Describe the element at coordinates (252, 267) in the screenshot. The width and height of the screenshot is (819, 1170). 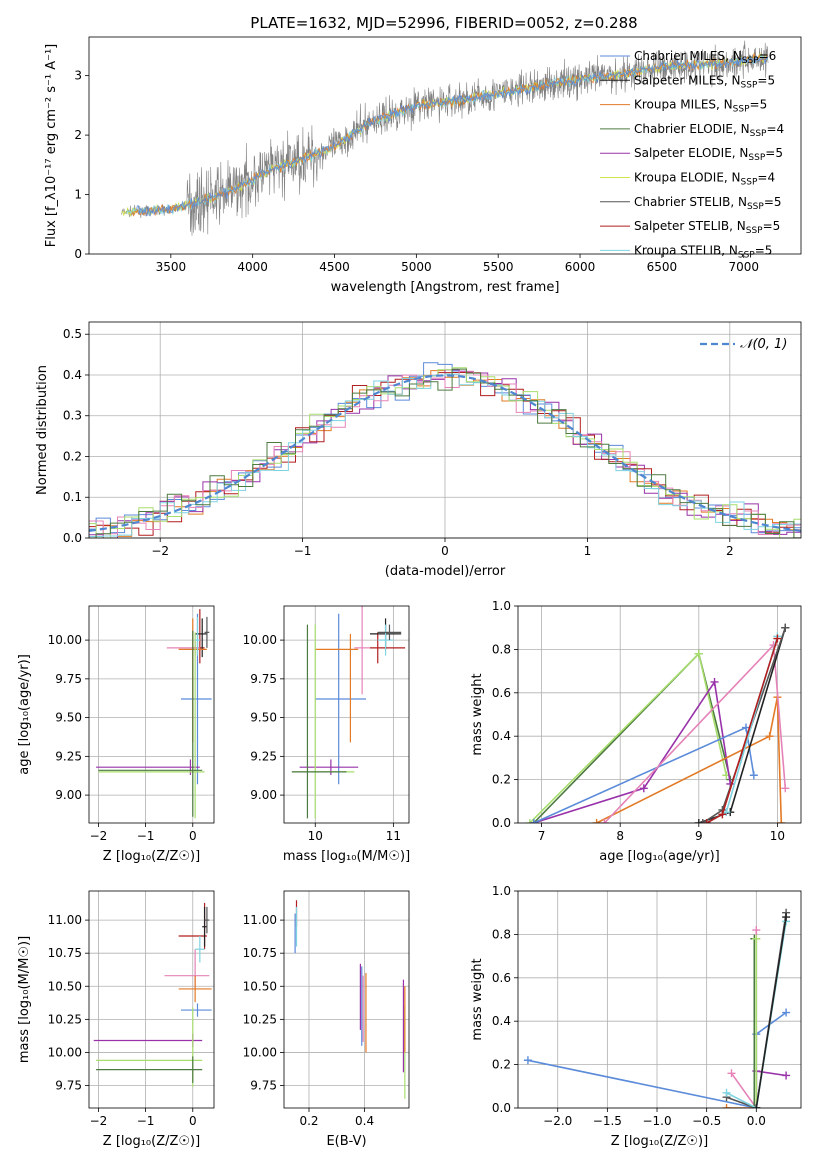
I see `x-tick-label: 4000` at that location.